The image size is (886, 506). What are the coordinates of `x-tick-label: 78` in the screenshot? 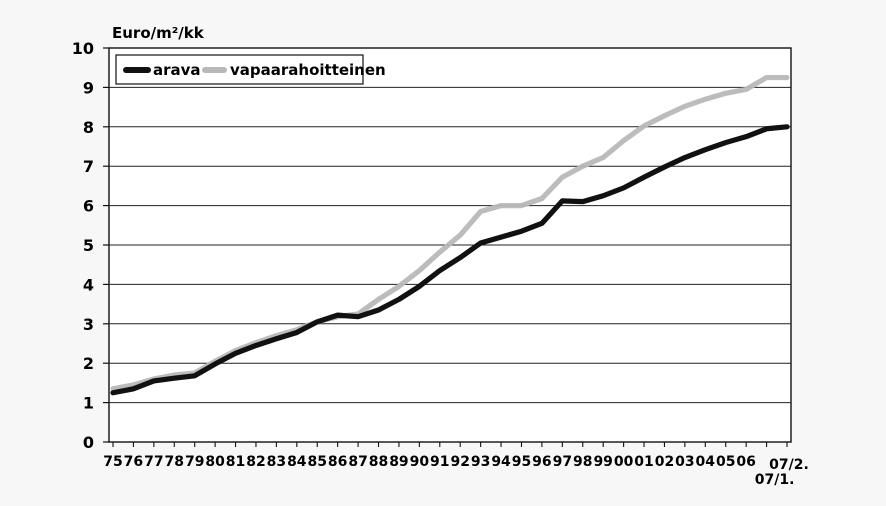 It's located at (174, 462).